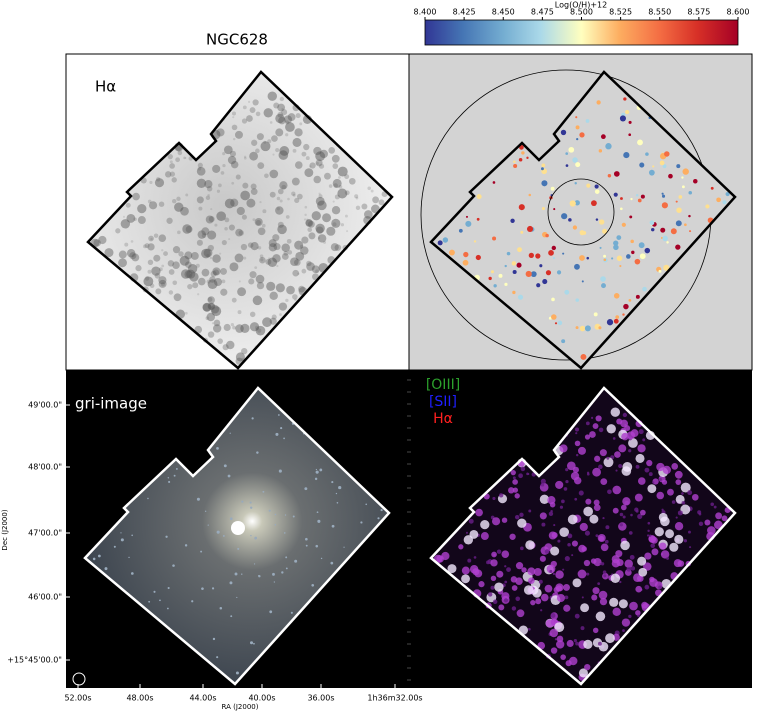 This screenshot has width=758, height=713. What do you see at coordinates (443, 402) in the screenshot?
I see `legend-sii: [SII]` at bounding box center [443, 402].